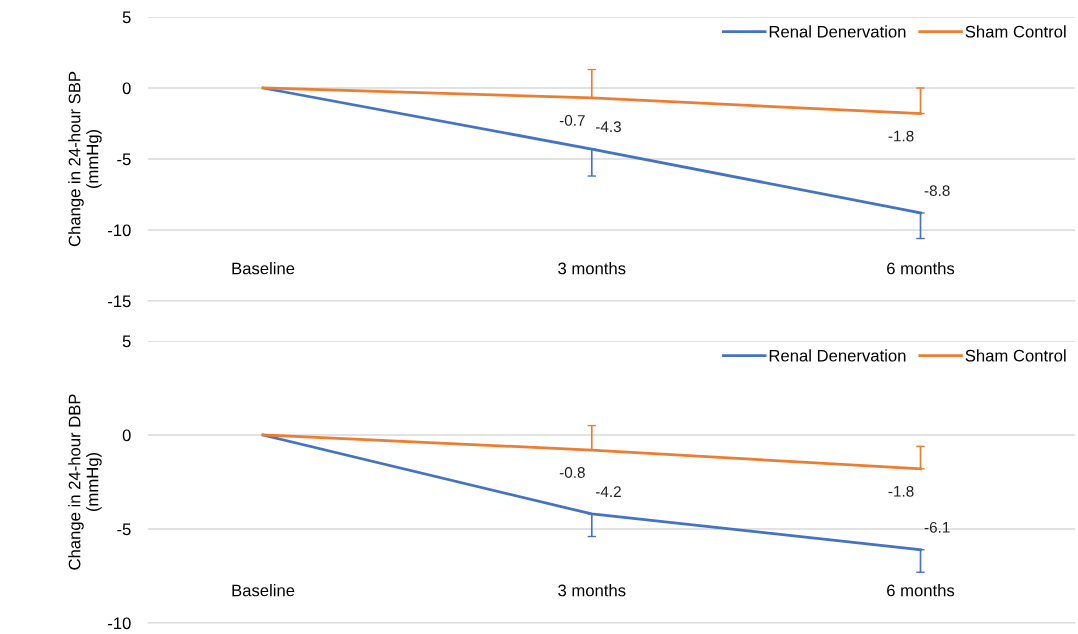  I want to click on y-axis-title: Change in 24-hour SBP (mmHg), so click(85, 159).